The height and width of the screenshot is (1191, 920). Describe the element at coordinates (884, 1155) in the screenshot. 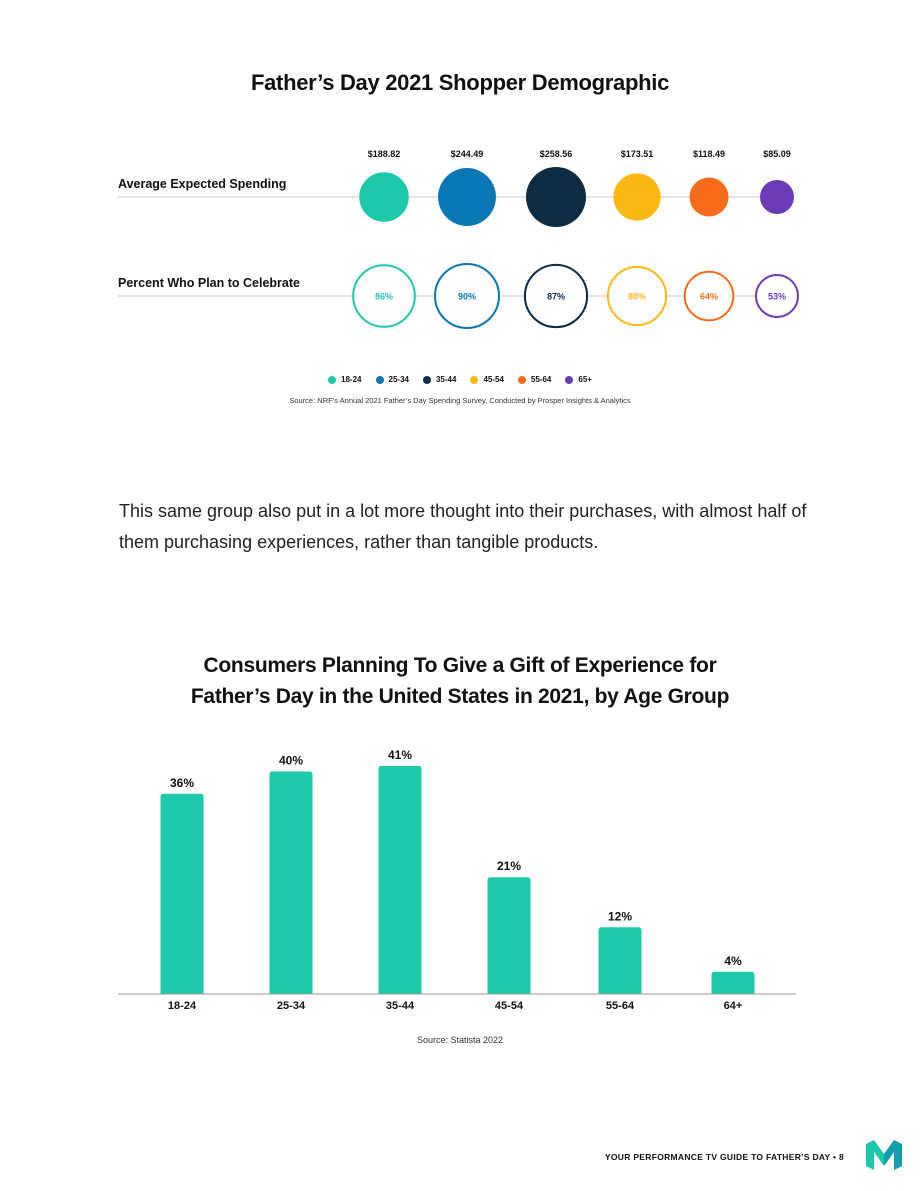

I see `brand-logo-icon` at that location.